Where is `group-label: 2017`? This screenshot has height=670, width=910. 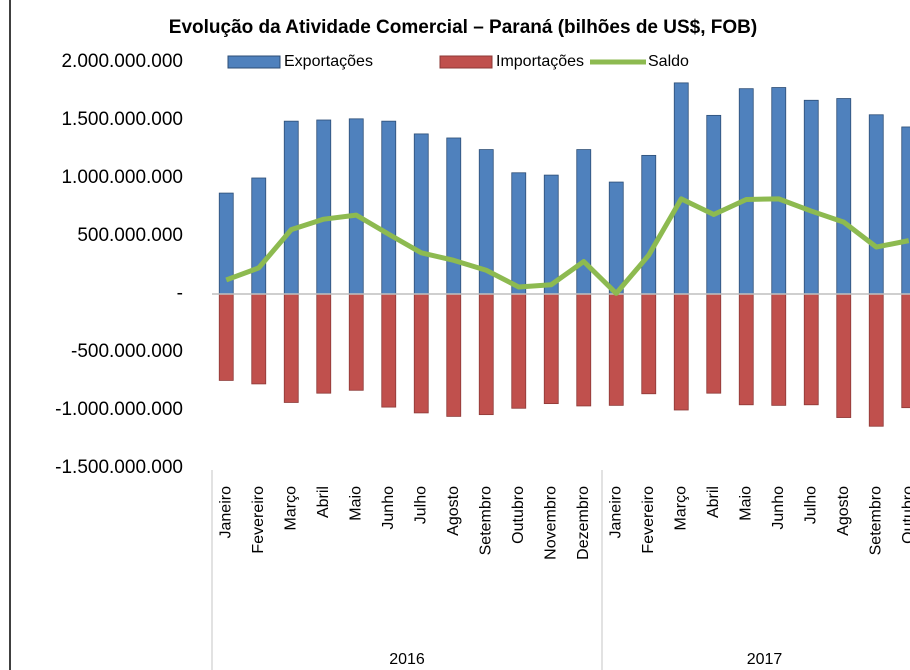
group-label: 2017 is located at coordinates (765, 659).